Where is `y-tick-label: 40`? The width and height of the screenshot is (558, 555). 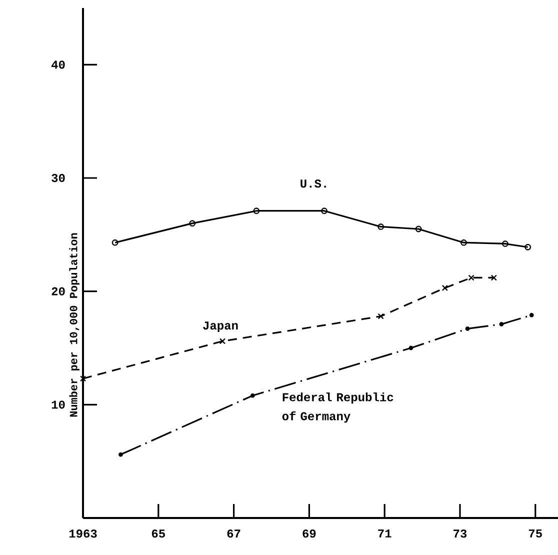
y-tick-label: 40 is located at coordinates (58, 64).